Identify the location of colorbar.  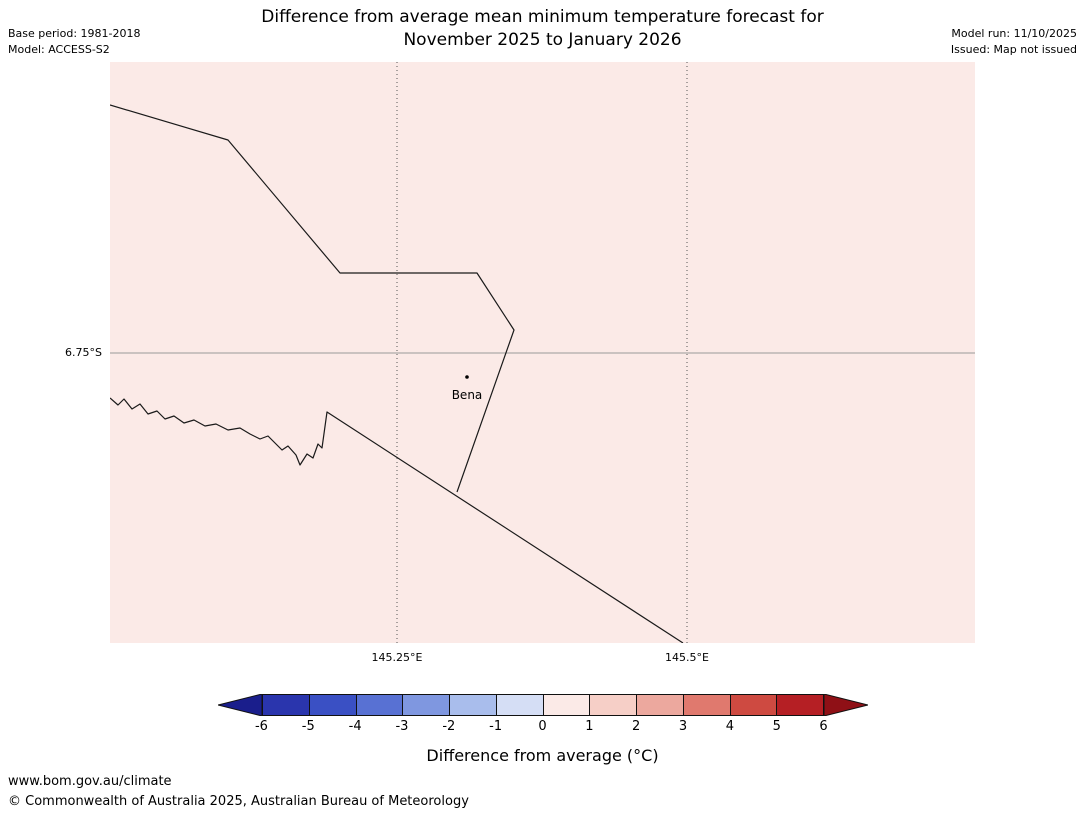
(543, 705).